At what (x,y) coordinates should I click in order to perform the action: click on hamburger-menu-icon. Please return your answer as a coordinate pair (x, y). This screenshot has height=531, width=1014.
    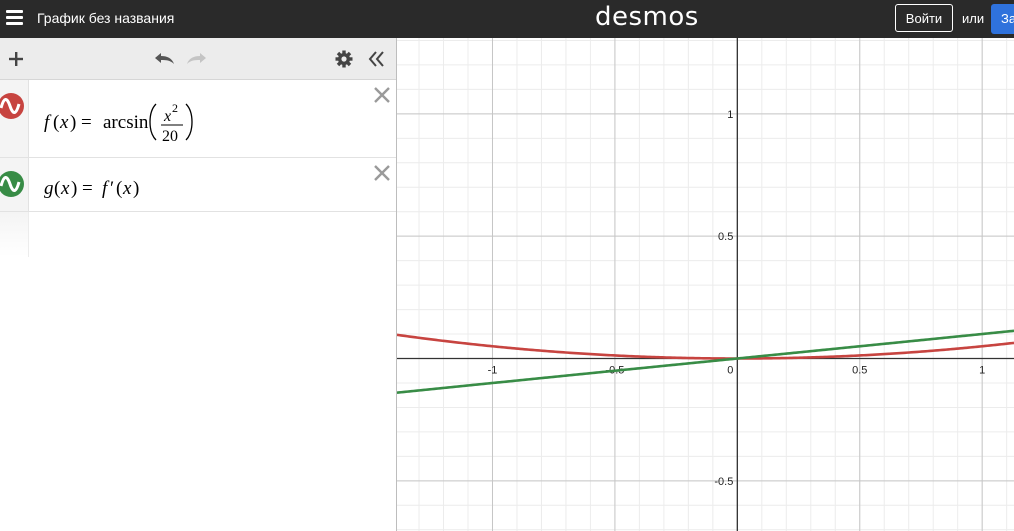
    Looking at the image, I should click on (14, 18).